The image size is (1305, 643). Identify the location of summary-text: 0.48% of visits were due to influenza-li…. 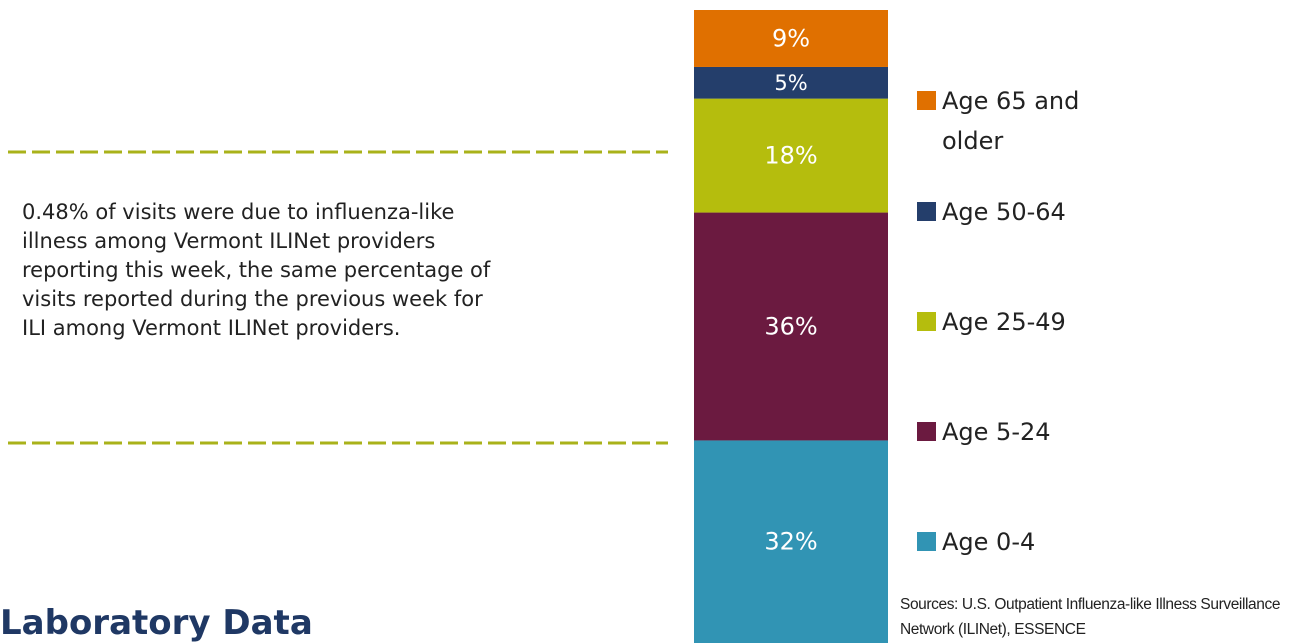
(256, 270).